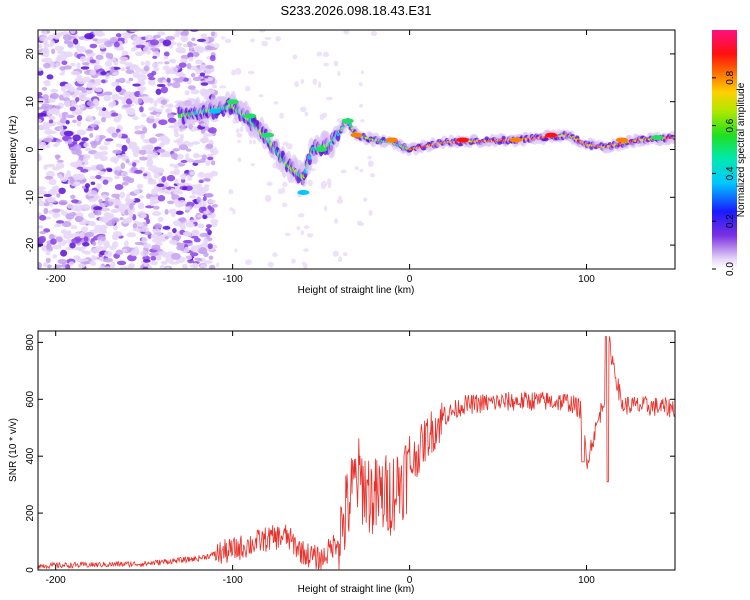 This screenshot has height=600, width=750. I want to click on x-tick-label: 0, so click(410, 580).